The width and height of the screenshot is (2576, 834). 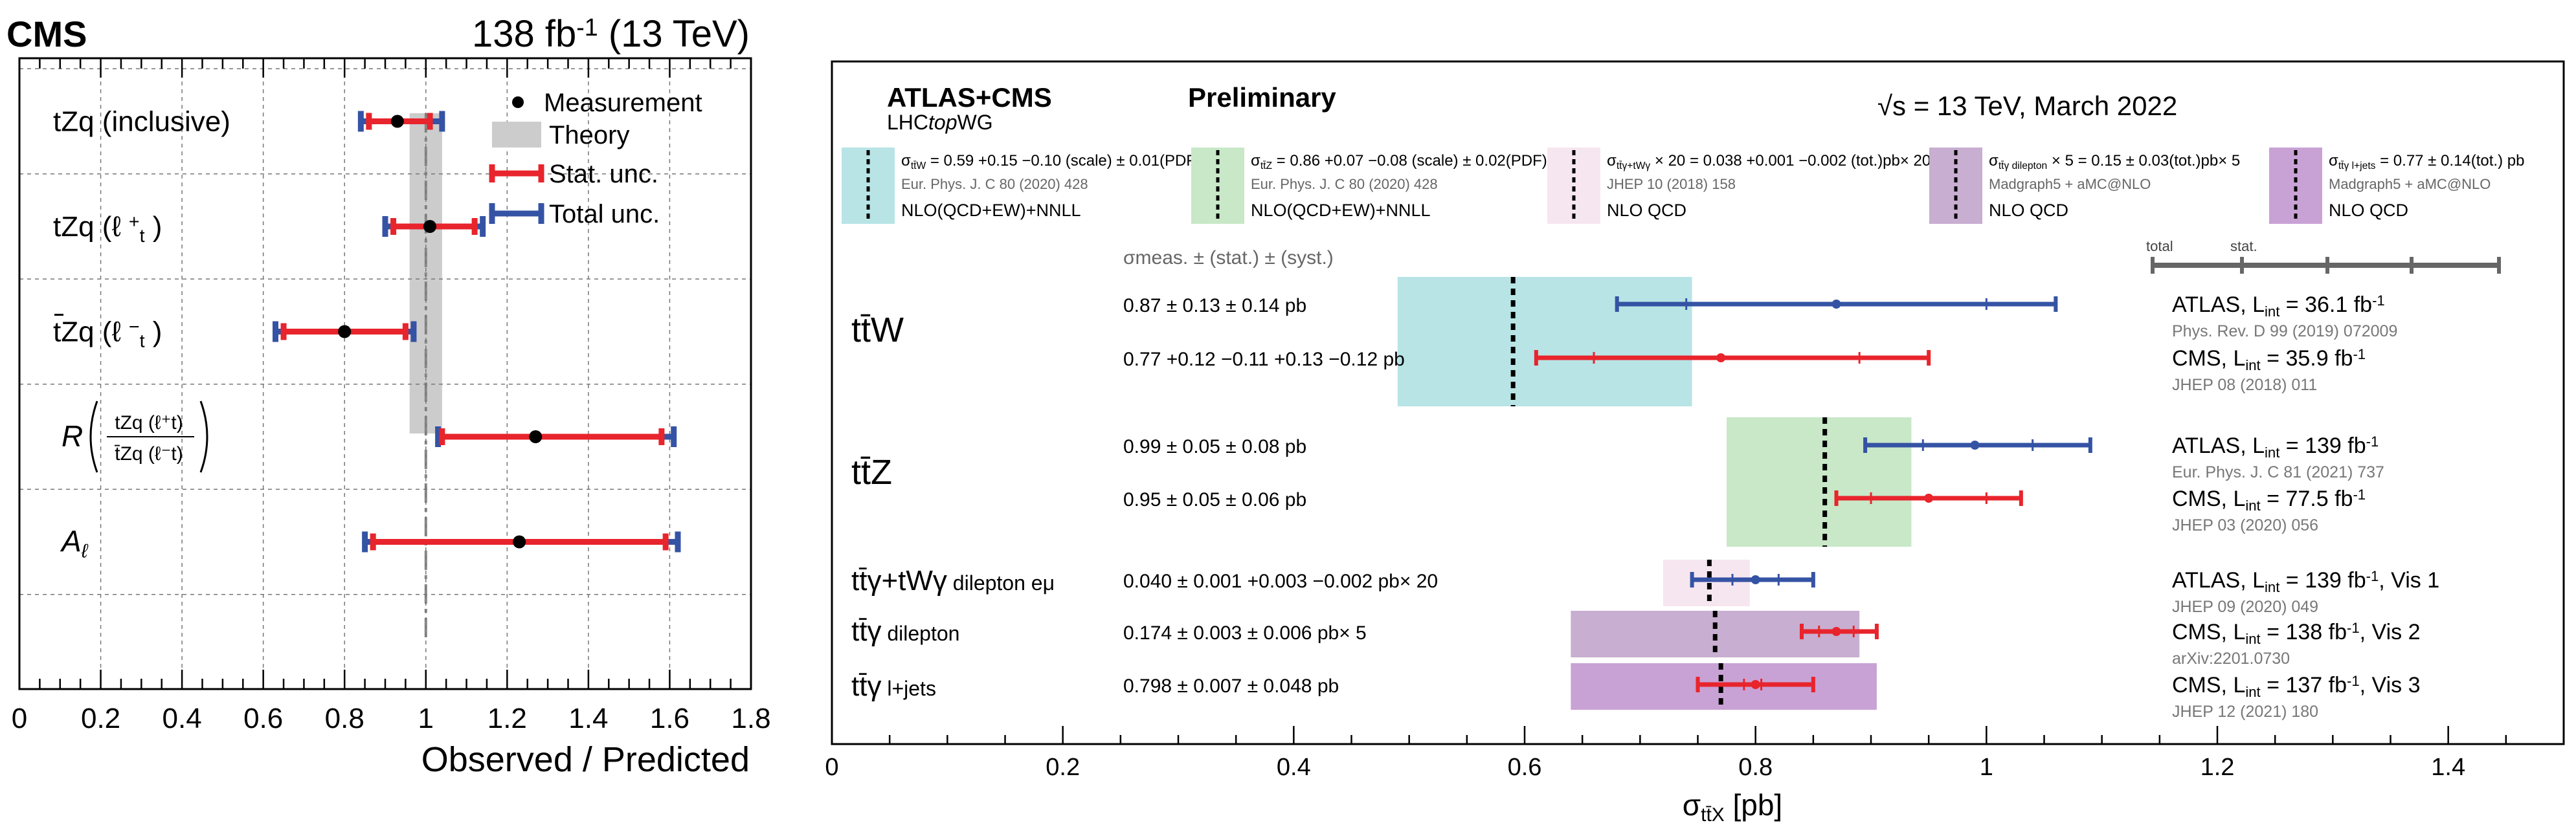 What do you see at coordinates (2231, 659) in the screenshot?
I see `experiment-ref: arXiv:2201.0730` at bounding box center [2231, 659].